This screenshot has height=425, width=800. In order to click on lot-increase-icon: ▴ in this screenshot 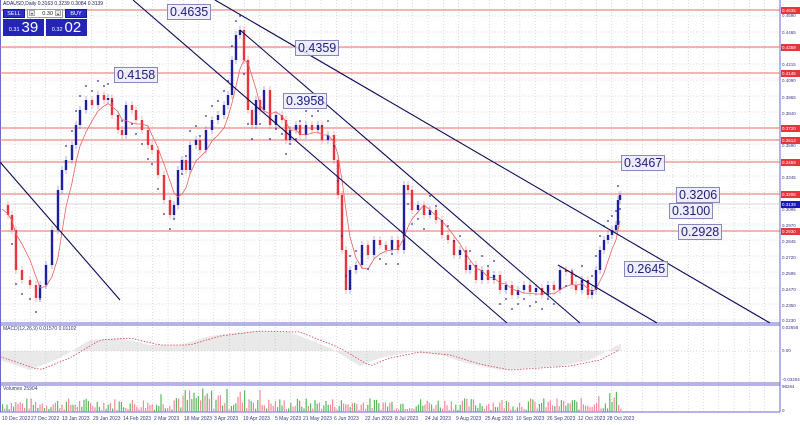, I will do `click(58, 13)`.